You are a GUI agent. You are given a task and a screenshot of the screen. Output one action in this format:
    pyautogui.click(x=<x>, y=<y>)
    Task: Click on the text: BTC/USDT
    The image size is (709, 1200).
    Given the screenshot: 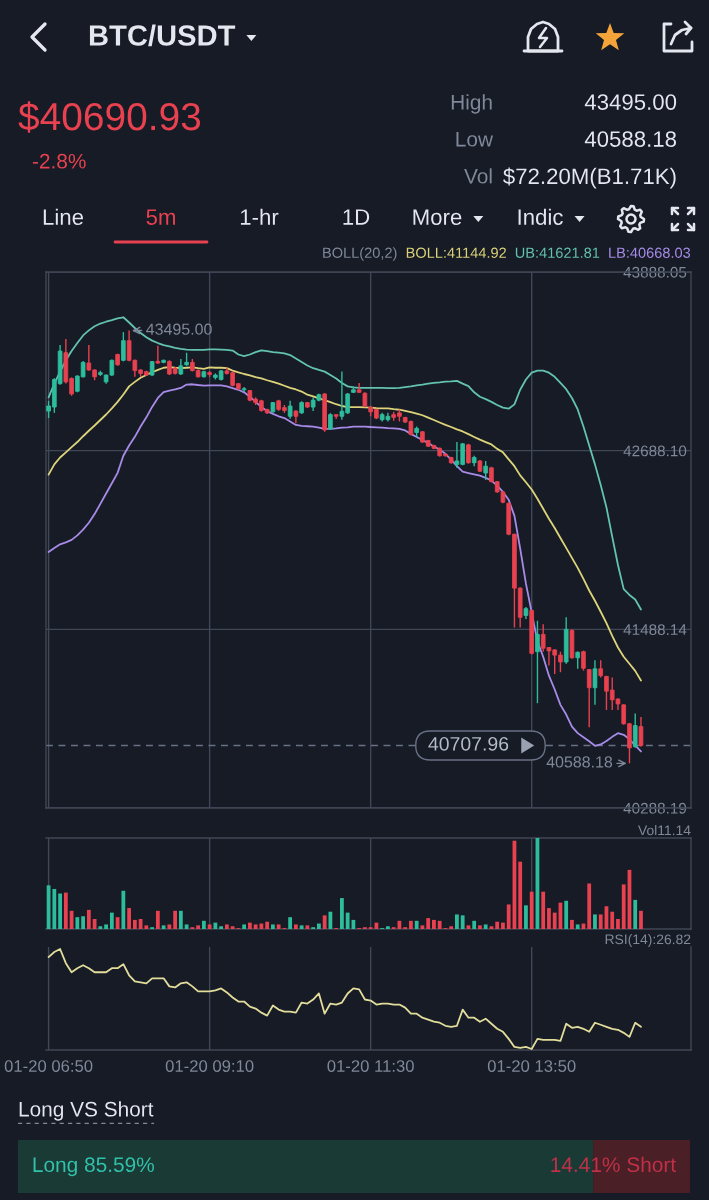 What is the action you would take?
    pyautogui.click(x=162, y=35)
    